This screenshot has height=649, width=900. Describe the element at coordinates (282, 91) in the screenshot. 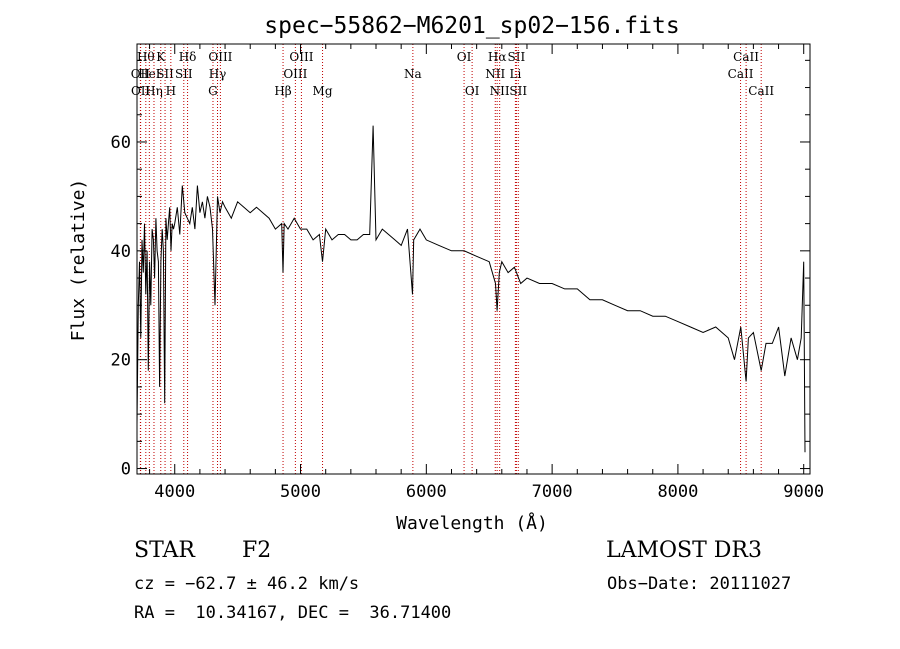

I see `spectral-line-label: Hβ` at that location.